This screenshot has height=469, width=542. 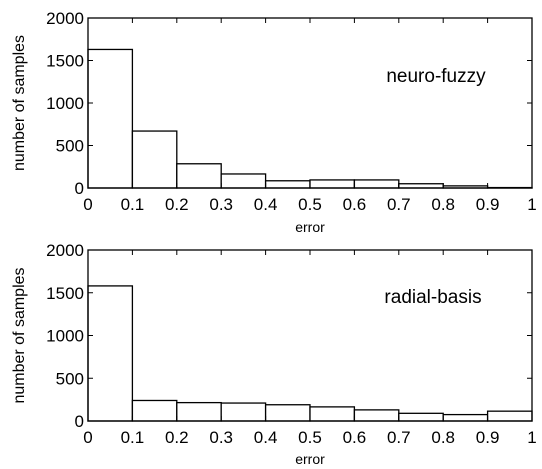 What do you see at coordinates (436, 76) in the screenshot?
I see `series-annotation: neuro-fuzzy` at bounding box center [436, 76].